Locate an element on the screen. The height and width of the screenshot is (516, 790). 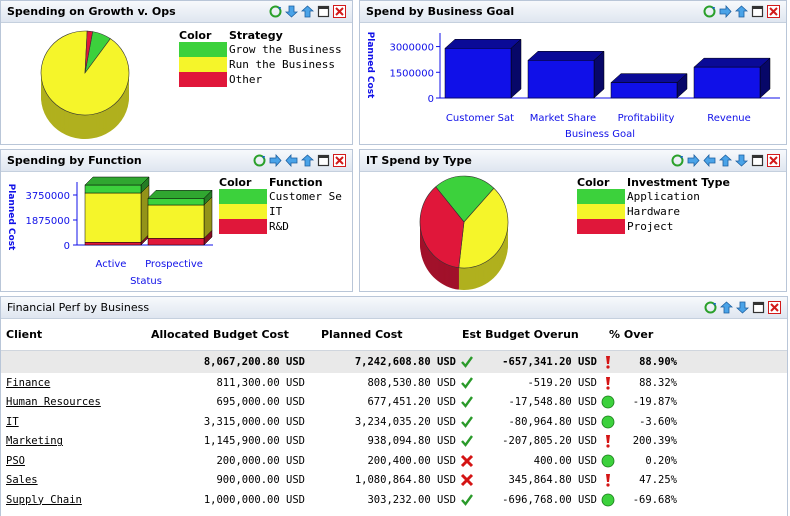
check-icon is located at coordinates (467, 500).